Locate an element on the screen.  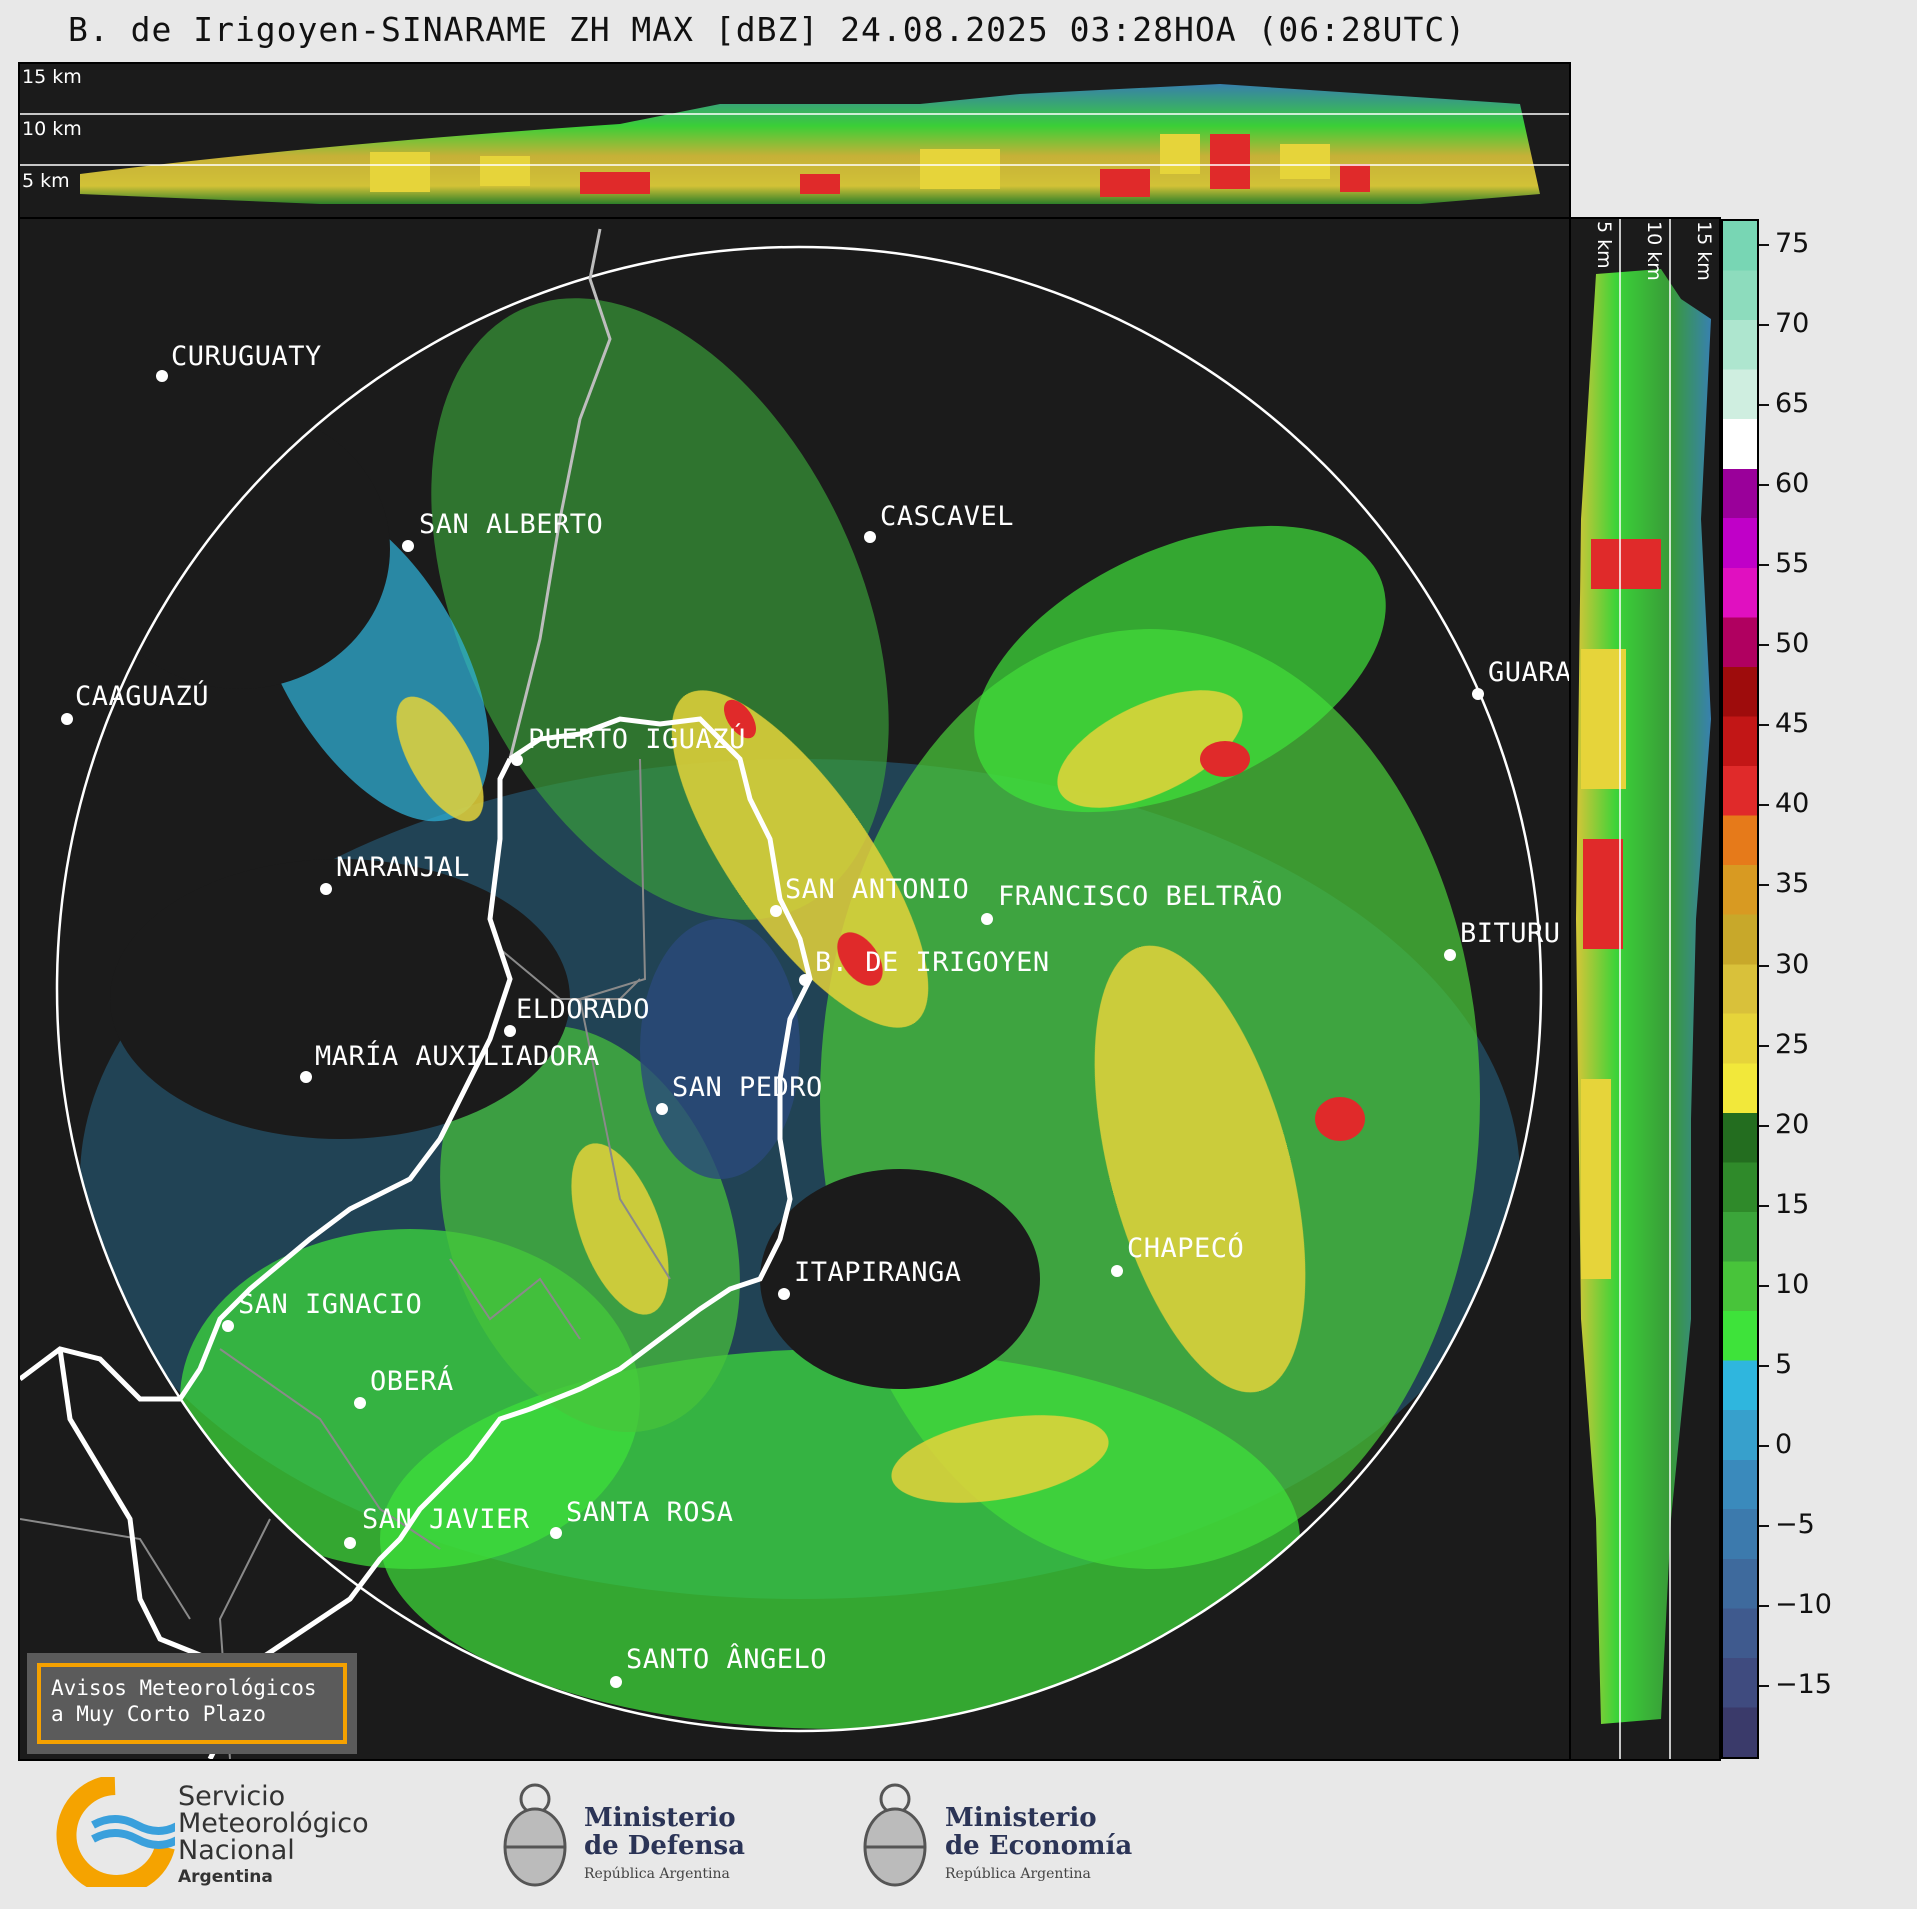
smn-line-1: Servicio is located at coordinates (232, 1796).